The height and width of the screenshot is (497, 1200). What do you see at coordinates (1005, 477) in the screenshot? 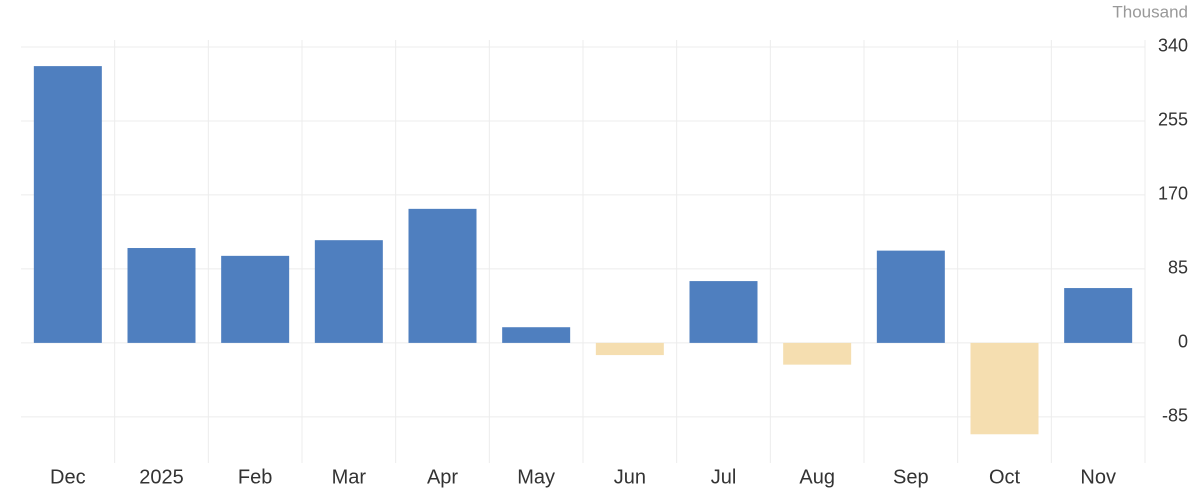
I see `x-tick-label: Oct` at bounding box center [1005, 477].